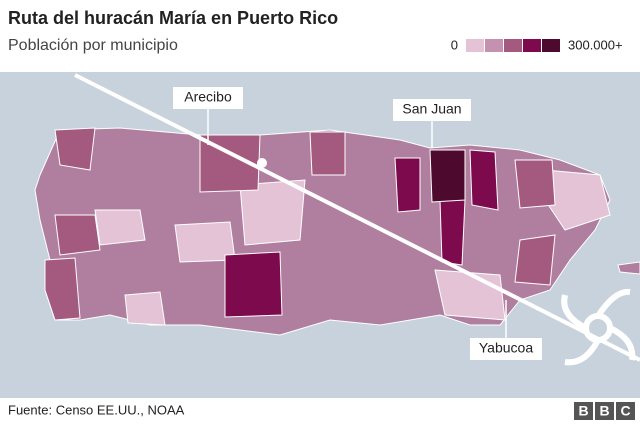  Describe the element at coordinates (173, 18) in the screenshot. I see `title: Ruta del huracán María en Puerto Rico` at that location.